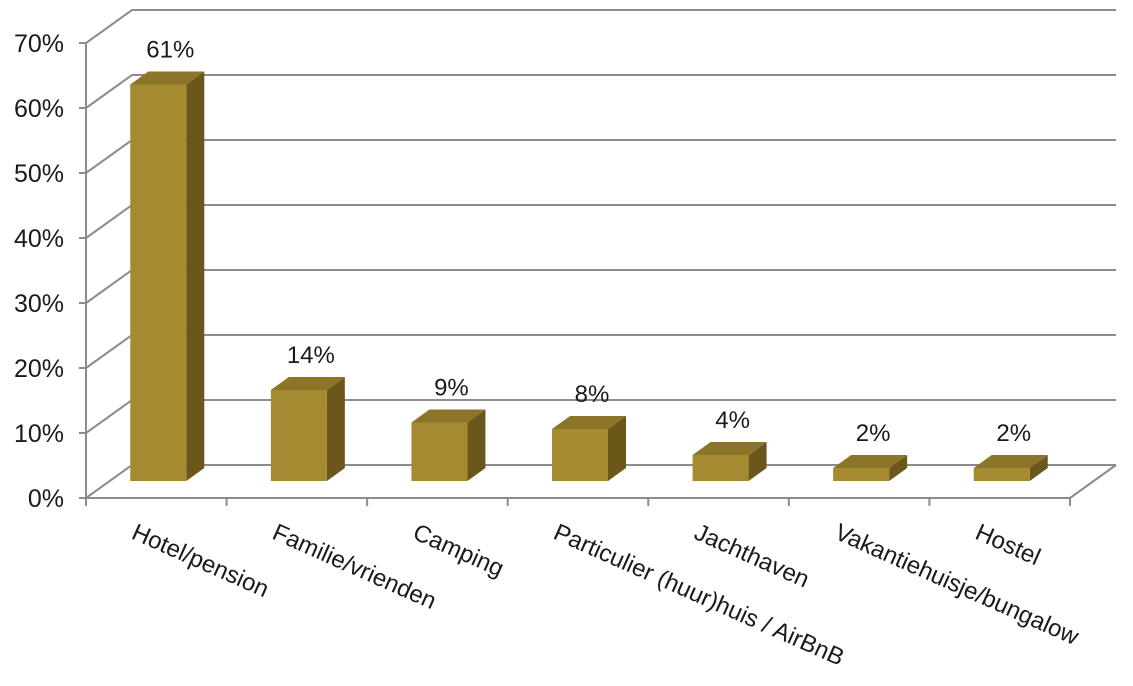 The image size is (1133, 686). I want to click on y-axis-tick-labels: 0% 10% 20% 30% 40% 50% 60% 70%, so click(39, 271).